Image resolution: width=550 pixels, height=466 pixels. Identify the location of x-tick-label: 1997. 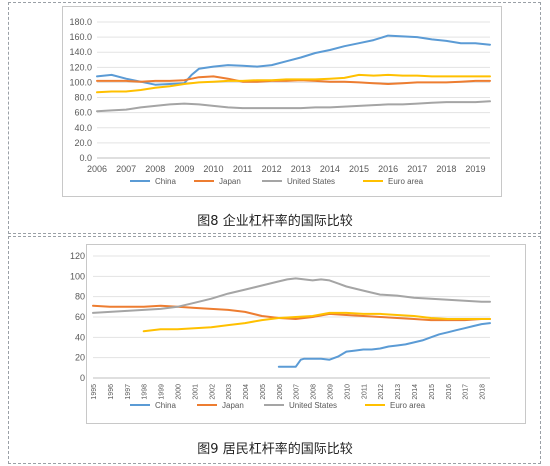
(128, 392).